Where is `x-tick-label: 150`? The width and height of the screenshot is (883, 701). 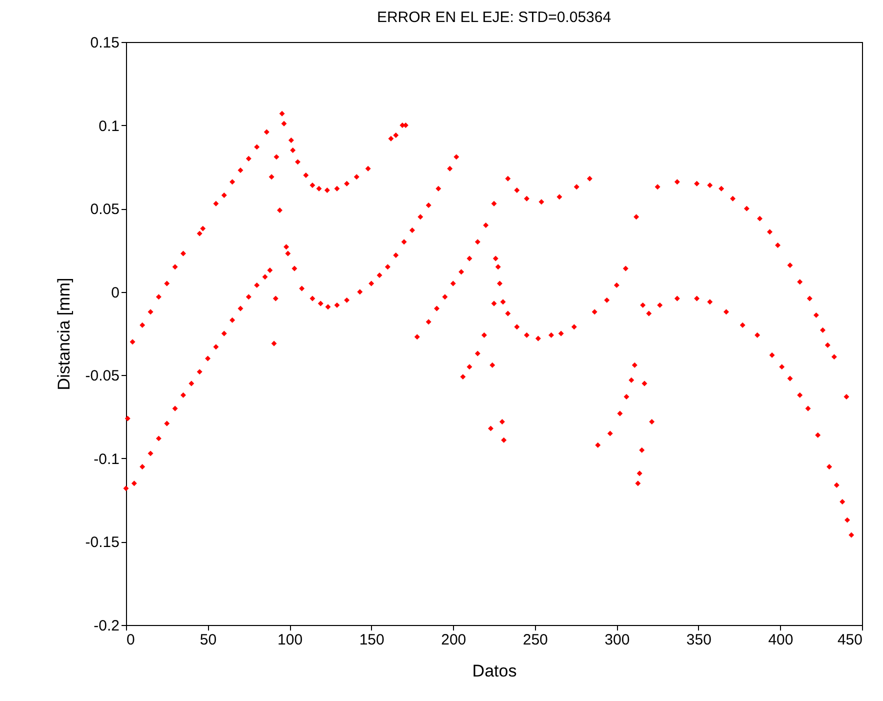
x-tick-label: 150 is located at coordinates (371, 640).